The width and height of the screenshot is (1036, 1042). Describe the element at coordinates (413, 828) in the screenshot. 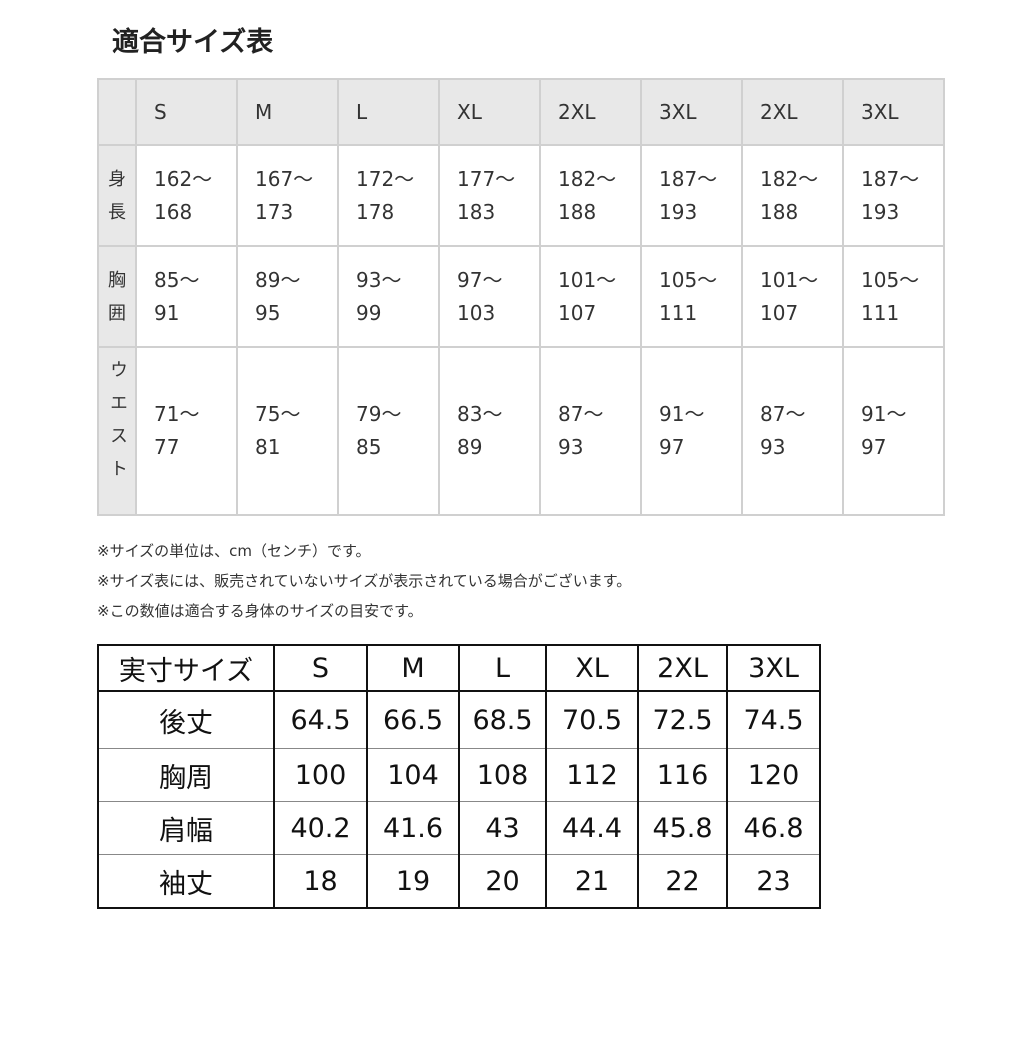

I see `measurement-cell: 41.6` at that location.